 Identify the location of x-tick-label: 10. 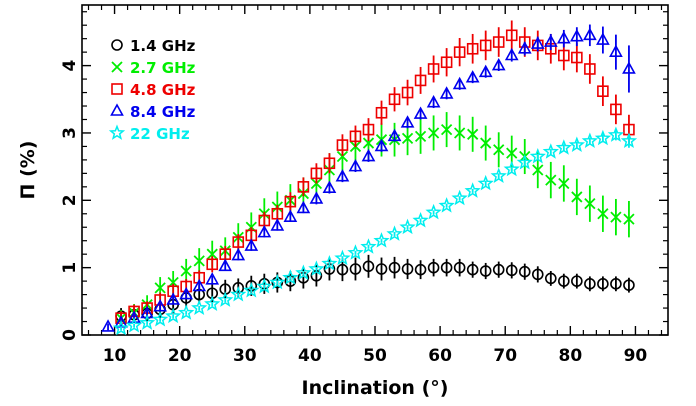
(115, 356).